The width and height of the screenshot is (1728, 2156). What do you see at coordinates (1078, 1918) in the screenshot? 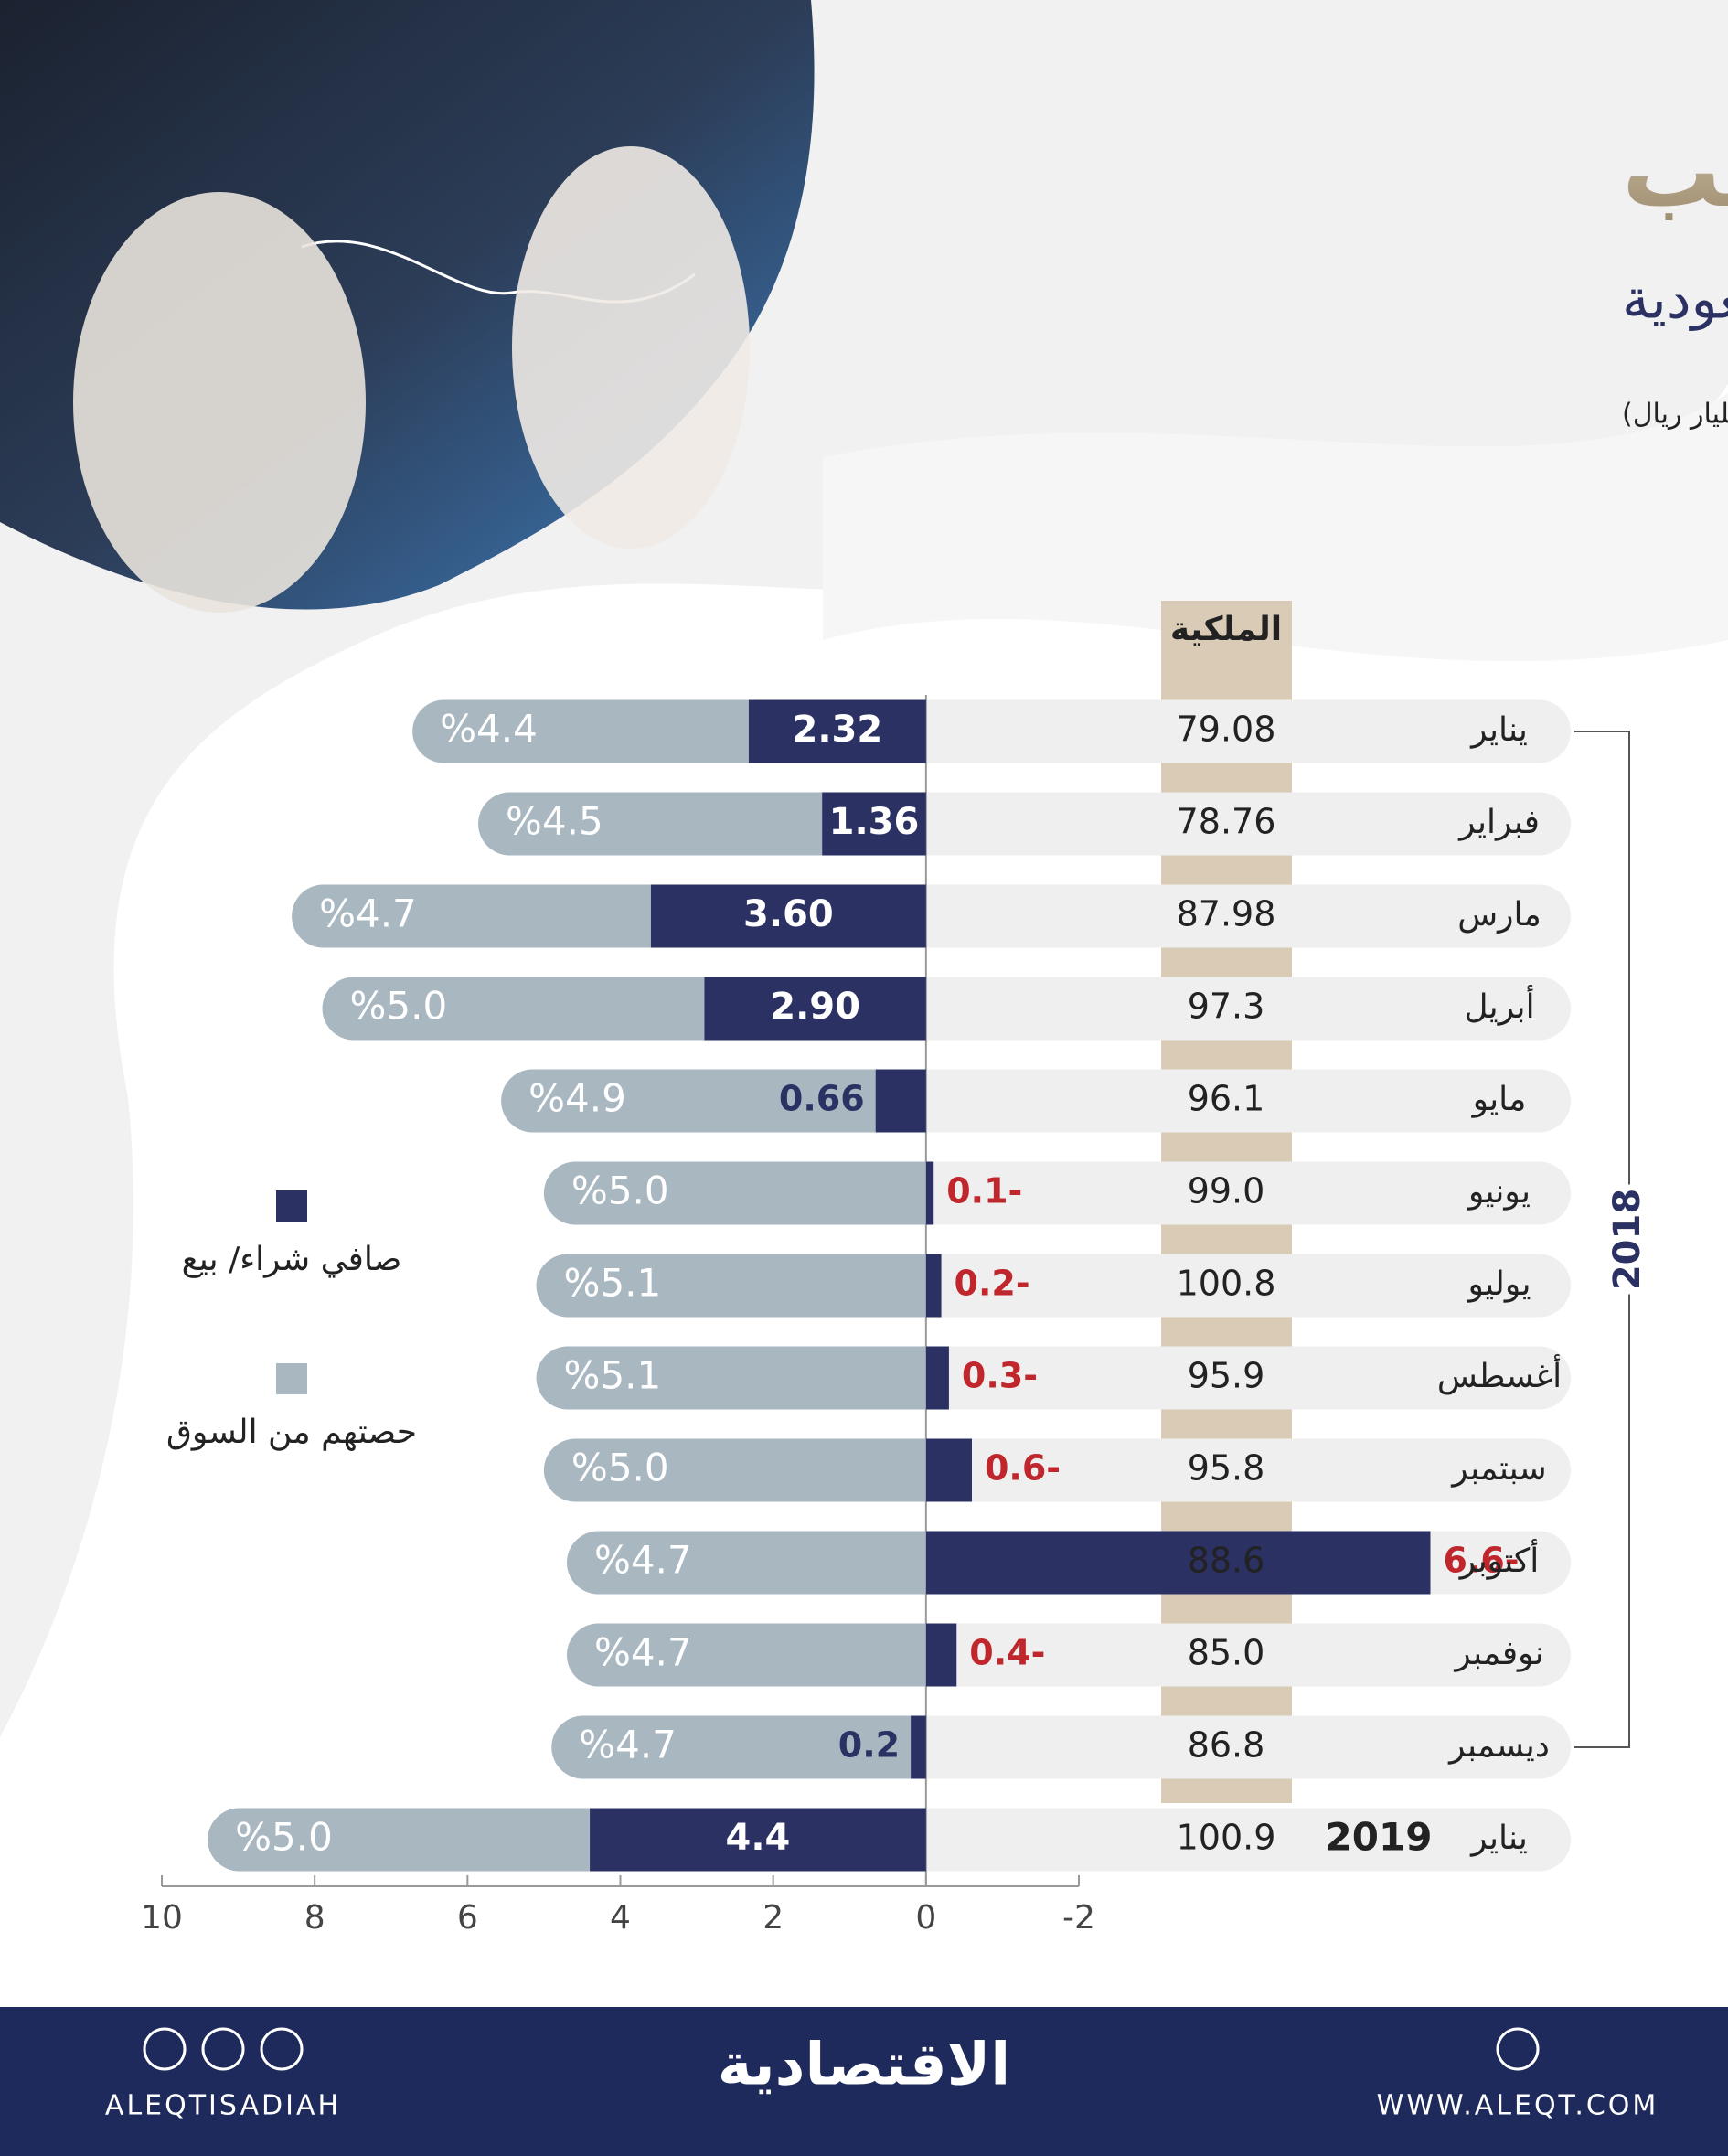
I see `x-tick-label: -2` at bounding box center [1078, 1918].